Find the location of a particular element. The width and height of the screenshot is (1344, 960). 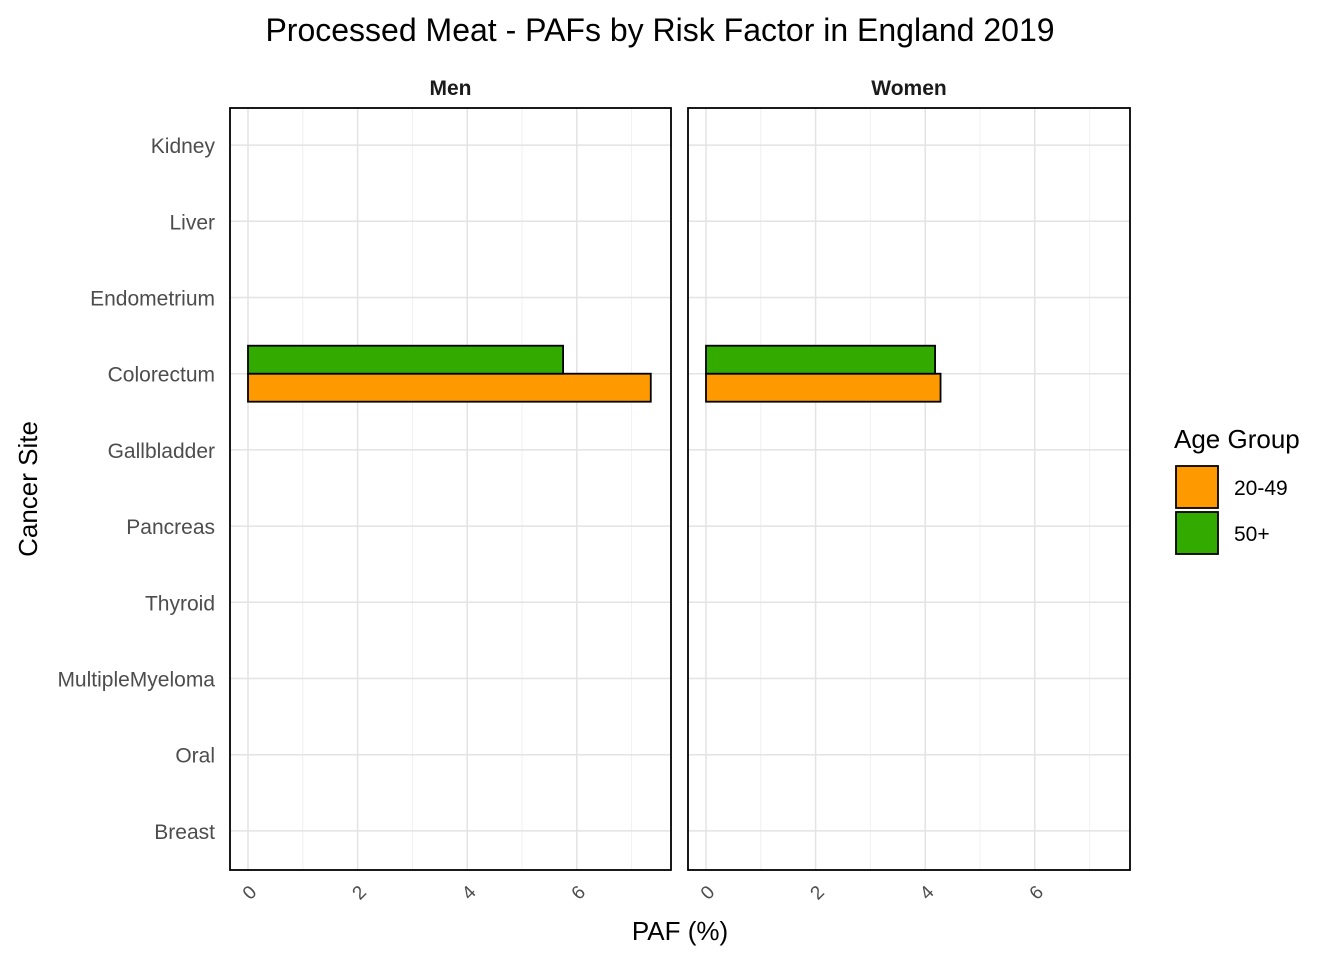

y-tick-label: Gallbladder is located at coordinates (161, 451).